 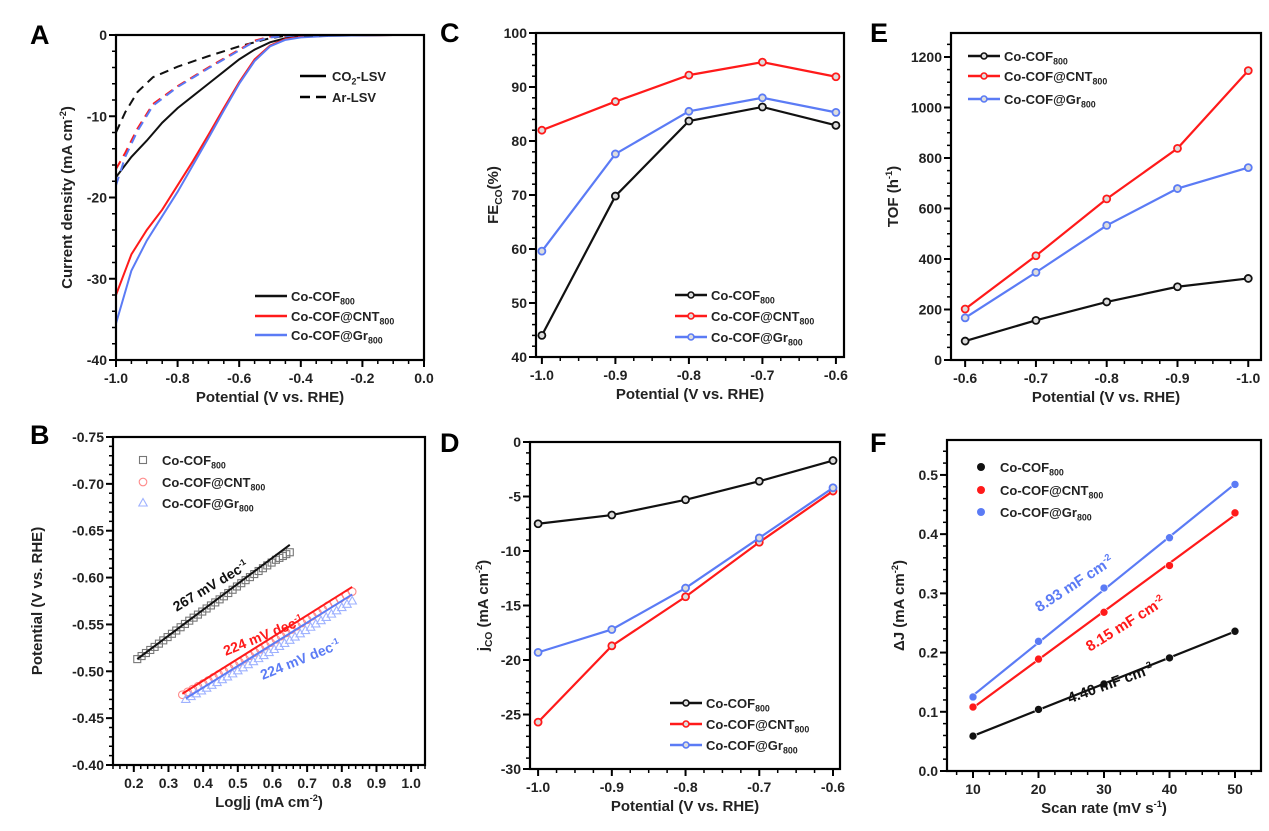 I want to click on y-tick-label: 70, so click(x=519, y=195).